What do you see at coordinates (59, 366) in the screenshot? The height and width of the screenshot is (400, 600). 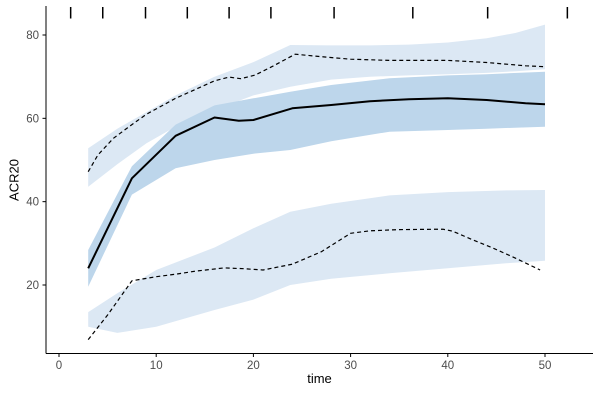 I see `x-tick-label-0: 0` at bounding box center [59, 366].